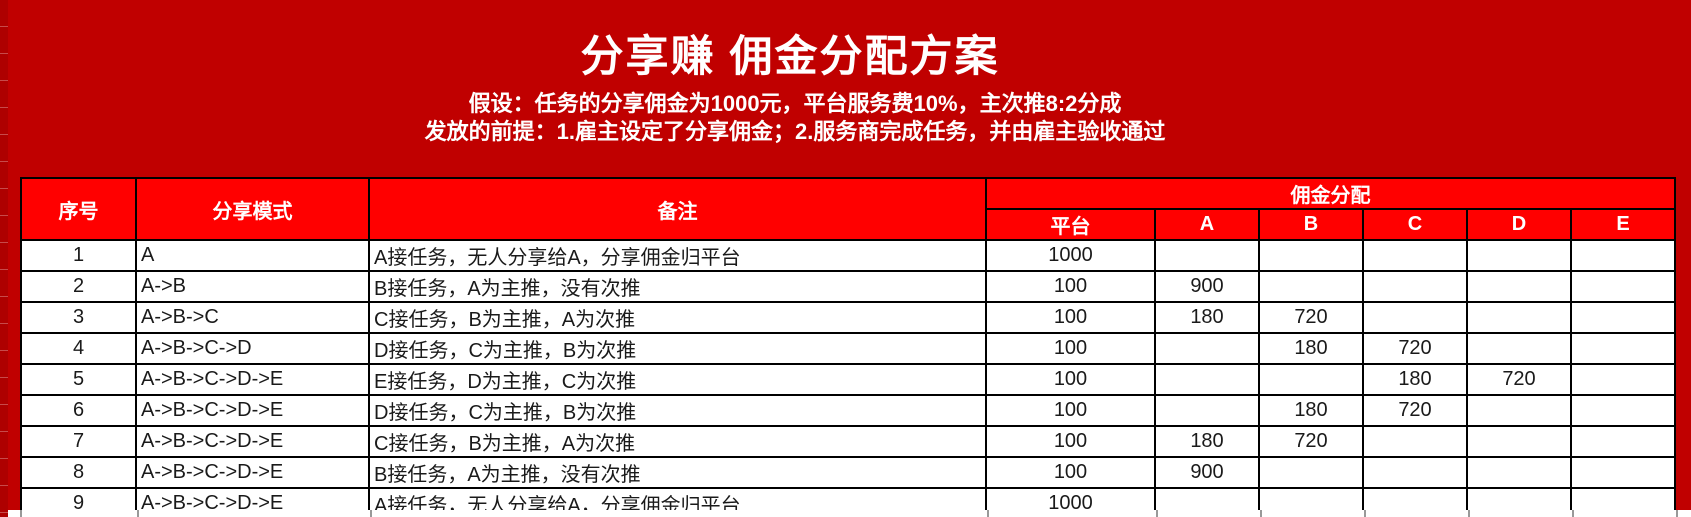 The height and width of the screenshot is (517, 1691). I want to click on header-row-sub: 平台 A B C D E, so click(848, 224).